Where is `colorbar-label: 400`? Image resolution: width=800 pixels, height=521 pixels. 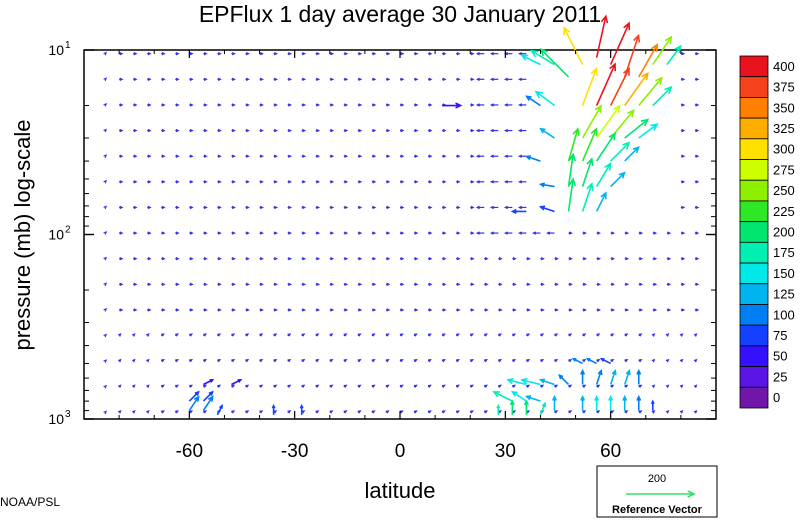
colorbar-label: 400 is located at coordinates (784, 66).